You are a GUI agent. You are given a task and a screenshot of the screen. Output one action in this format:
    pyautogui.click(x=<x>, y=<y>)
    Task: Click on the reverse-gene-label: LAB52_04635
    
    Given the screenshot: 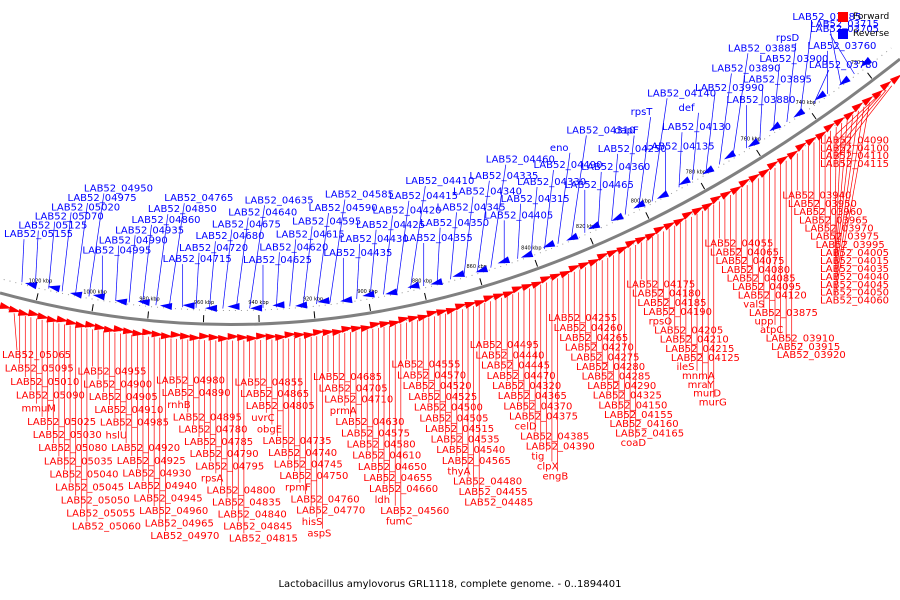 What is the action you would take?
    pyautogui.click(x=279, y=200)
    